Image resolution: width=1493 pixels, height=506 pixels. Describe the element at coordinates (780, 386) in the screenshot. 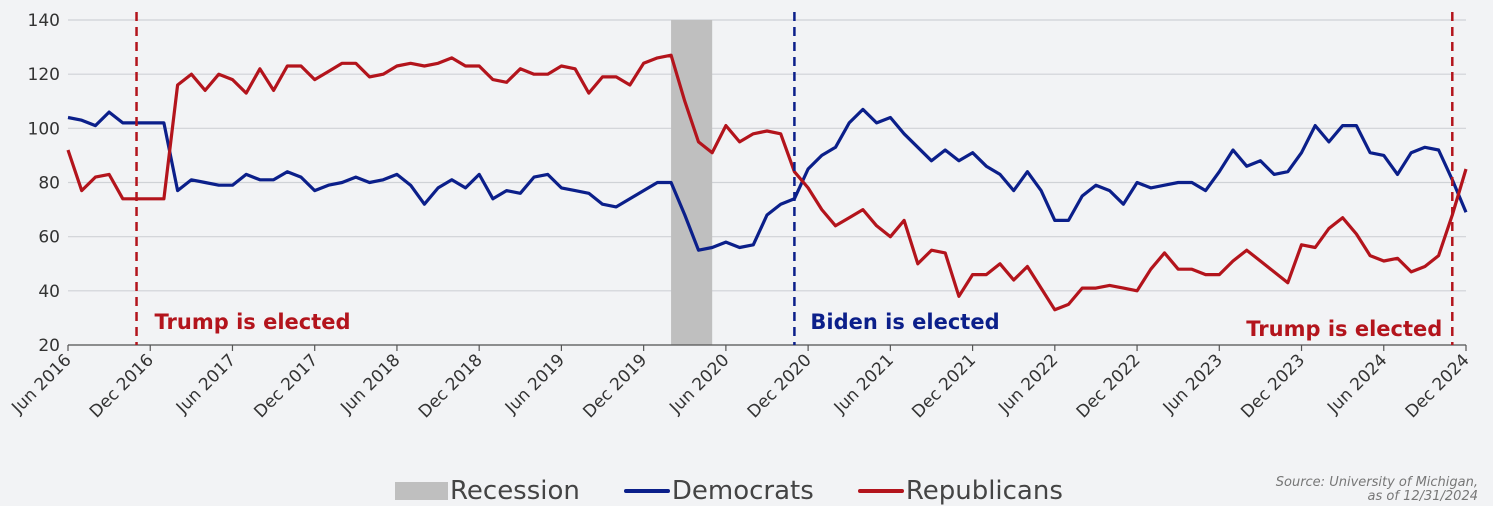

I see `x-tick-label: Dec 2020` at that location.